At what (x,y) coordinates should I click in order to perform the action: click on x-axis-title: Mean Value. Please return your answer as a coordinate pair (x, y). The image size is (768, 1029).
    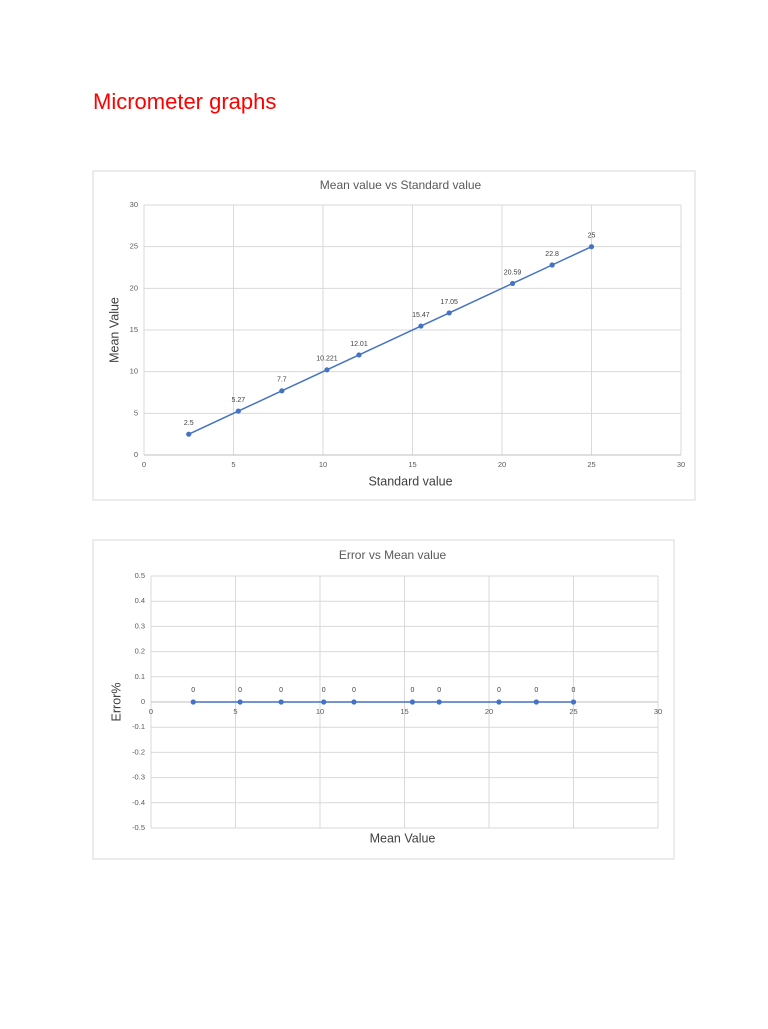
    Looking at the image, I should click on (403, 838).